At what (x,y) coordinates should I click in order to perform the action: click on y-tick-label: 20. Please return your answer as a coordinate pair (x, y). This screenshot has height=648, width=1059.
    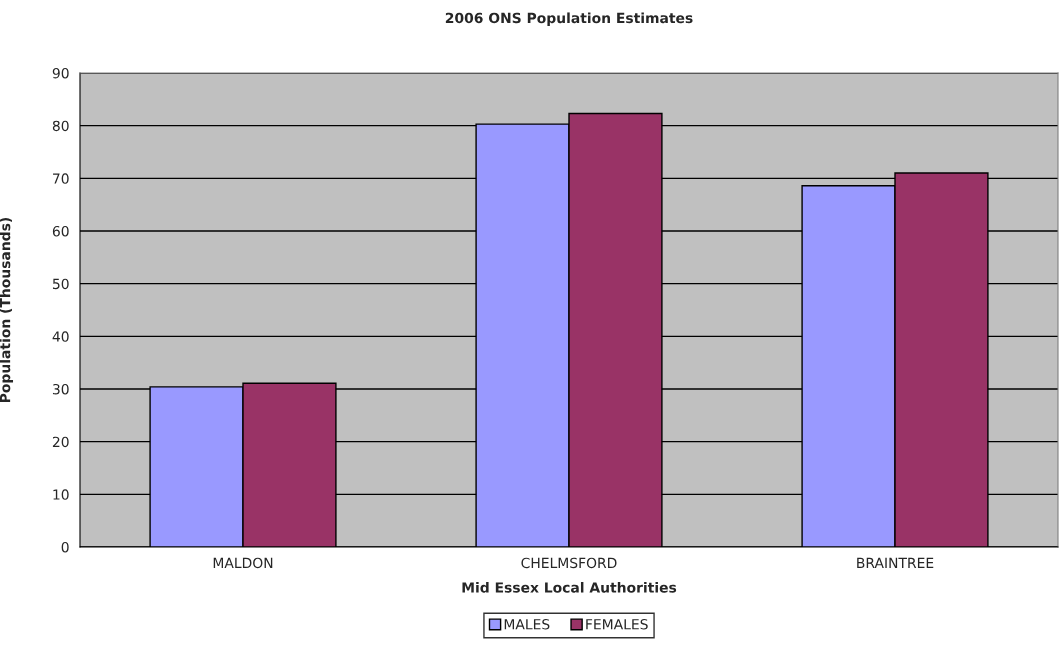
    Looking at the image, I should click on (60, 442).